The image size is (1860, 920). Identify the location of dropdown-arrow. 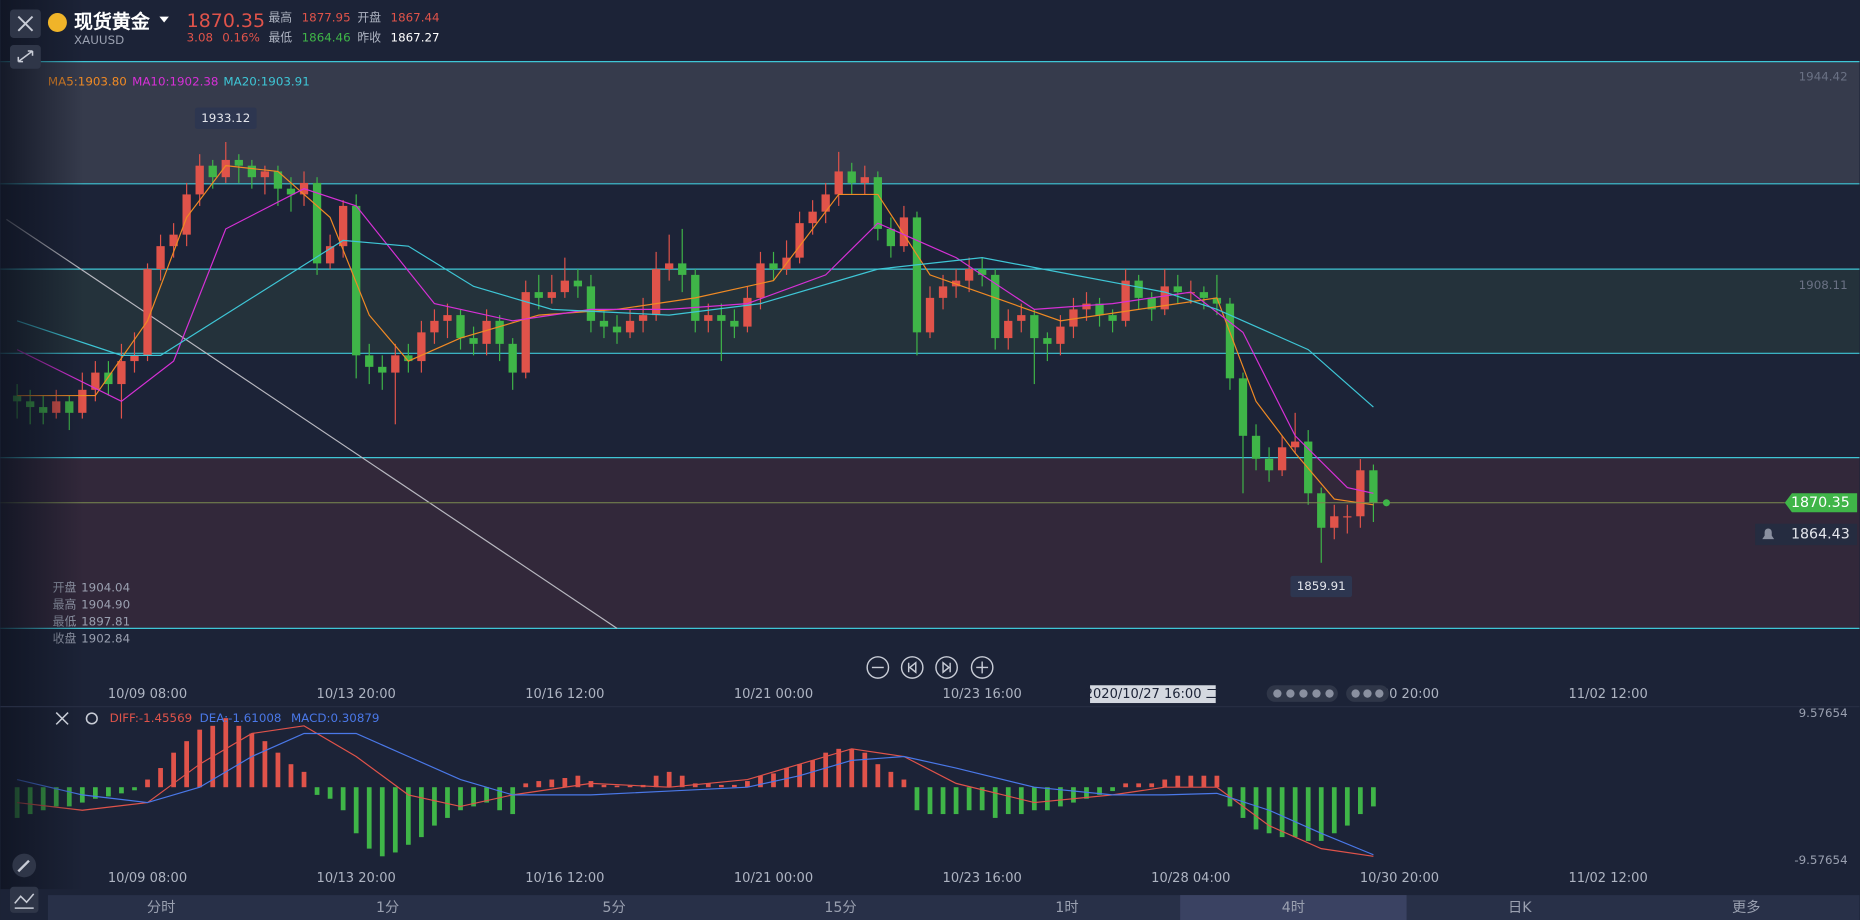
(164, 19).